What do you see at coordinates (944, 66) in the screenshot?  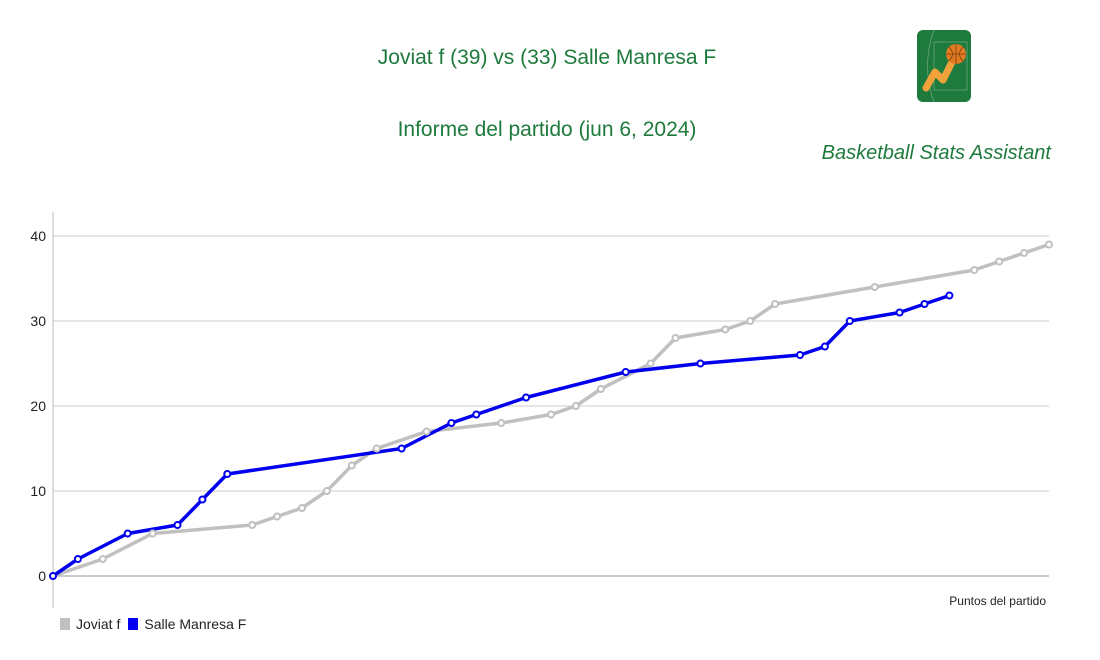 I see `basketball-chart-logo-icon` at bounding box center [944, 66].